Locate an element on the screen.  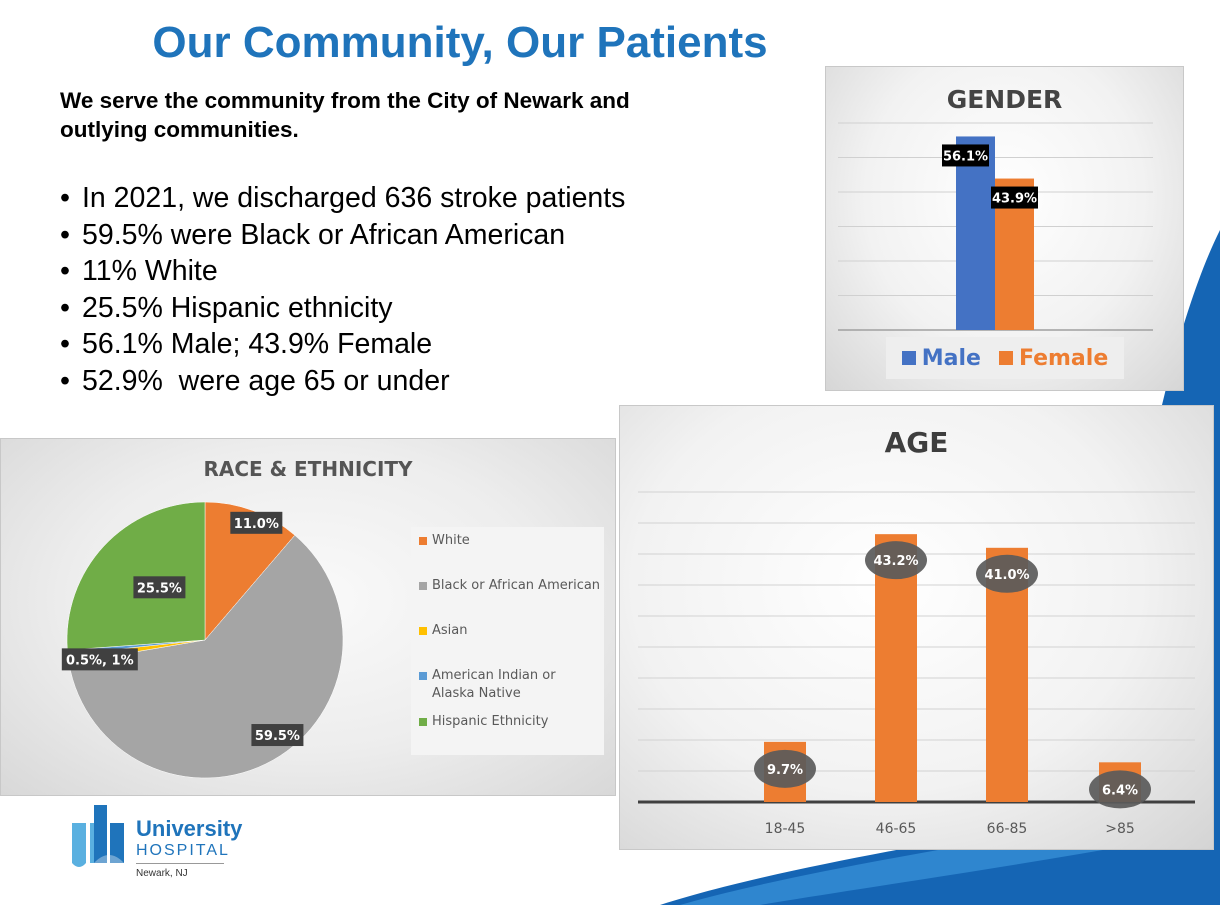
bullet-item: 11% White is located at coordinates (342, 271).